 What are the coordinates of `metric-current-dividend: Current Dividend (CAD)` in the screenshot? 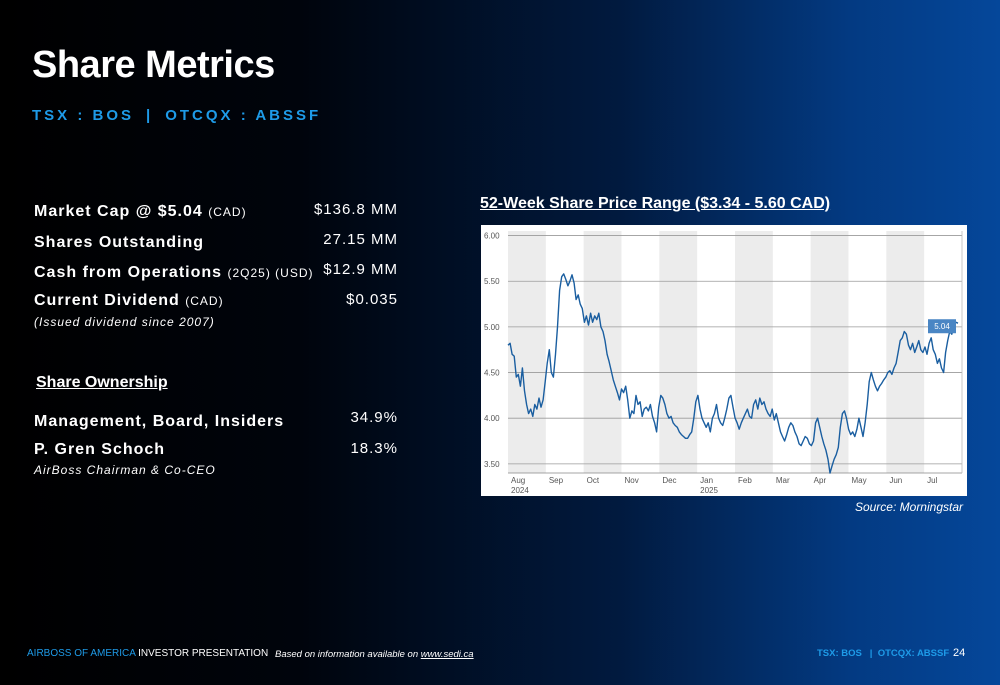 It's located at (129, 301).